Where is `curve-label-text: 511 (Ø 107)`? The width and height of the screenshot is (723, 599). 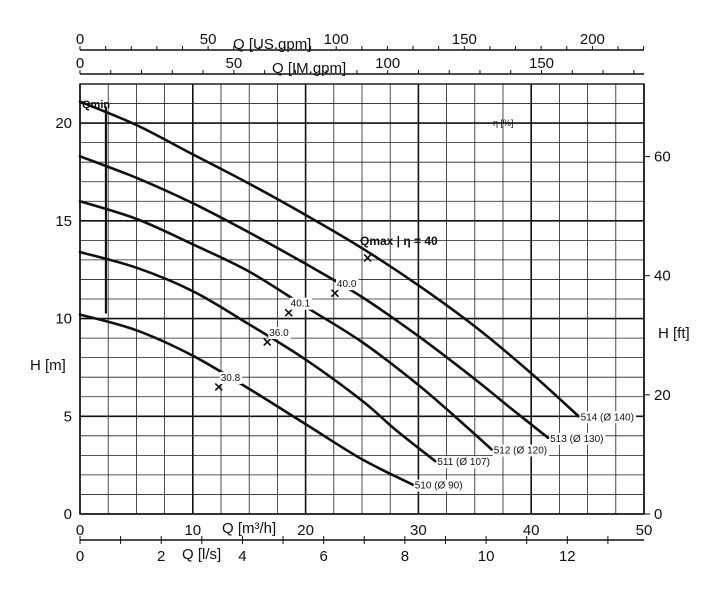
curve-label-text: 511 (Ø 107) is located at coordinates (463, 462).